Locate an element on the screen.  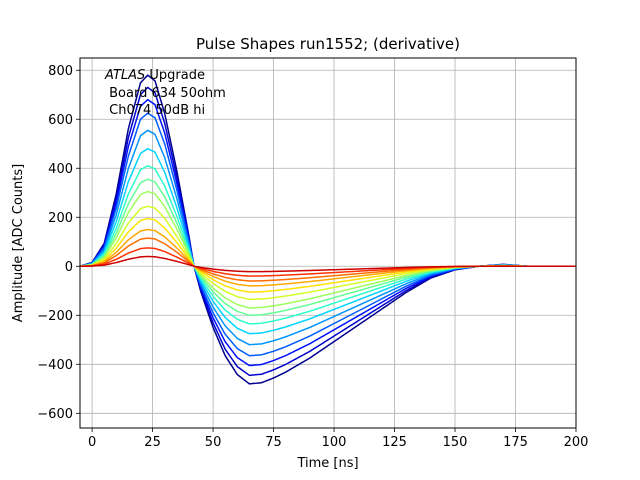
y-tick-label: 400 is located at coordinates (60, 169).